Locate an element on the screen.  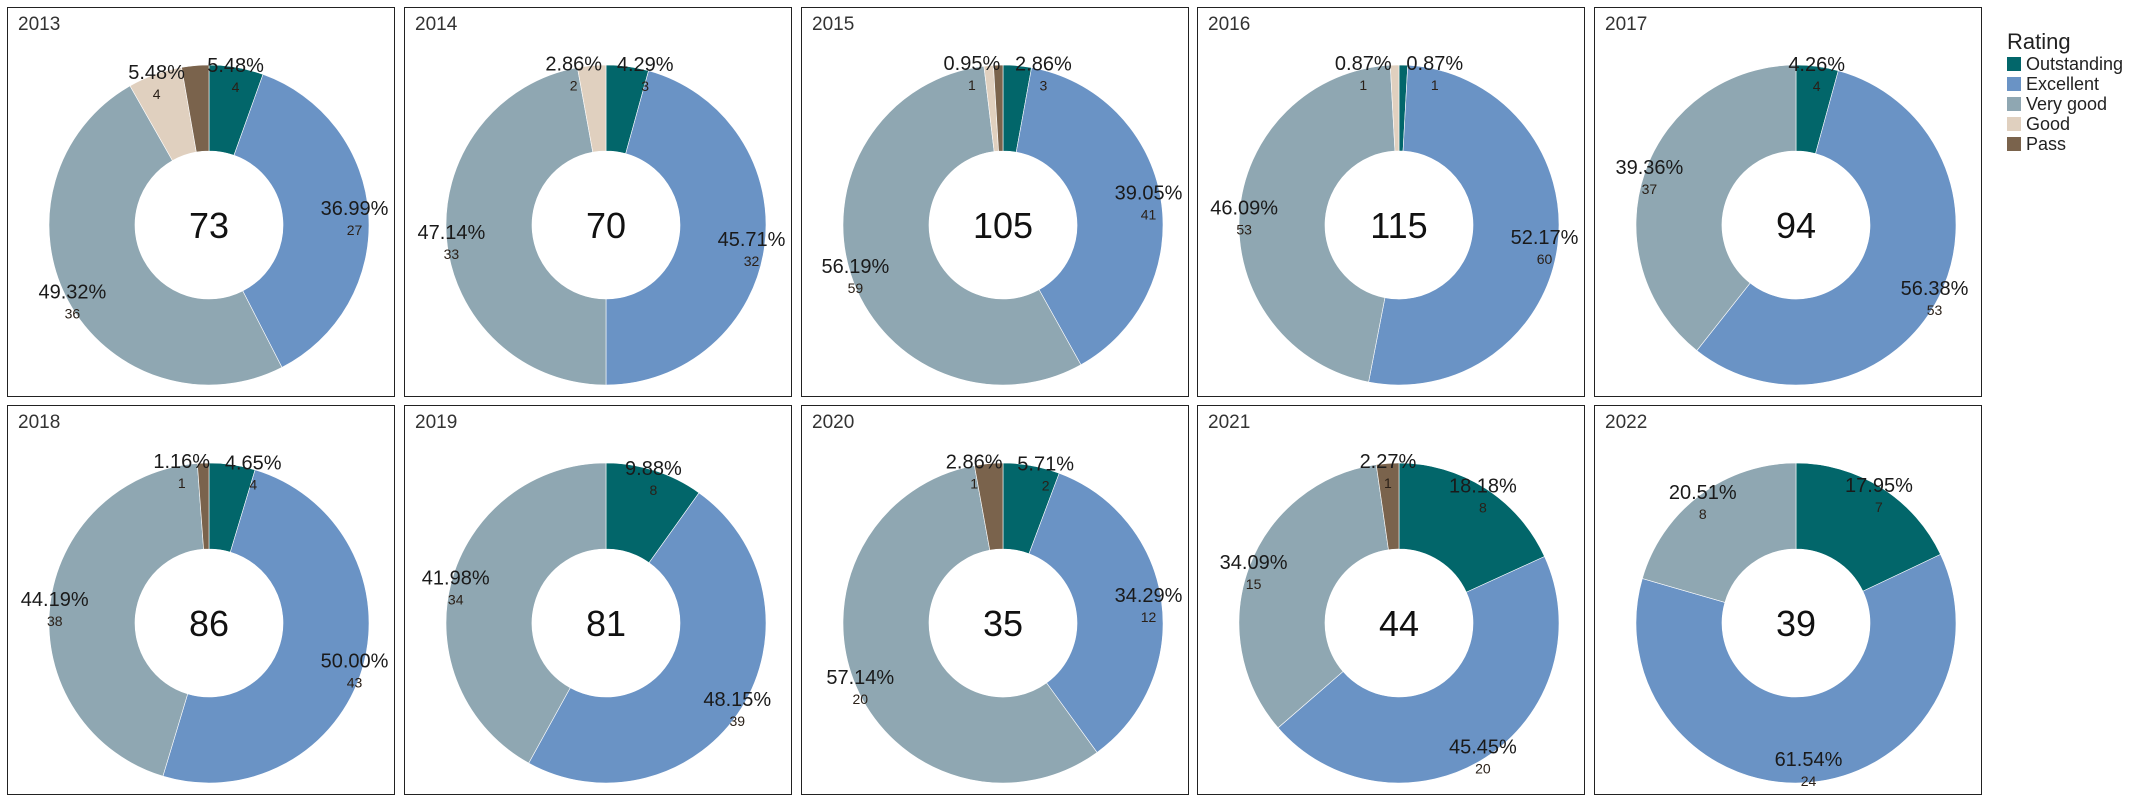
donut-chart: 105 2.86% 3 39.05% 41 56.19% 59 0.95% 1 is located at coordinates (1002, 219).